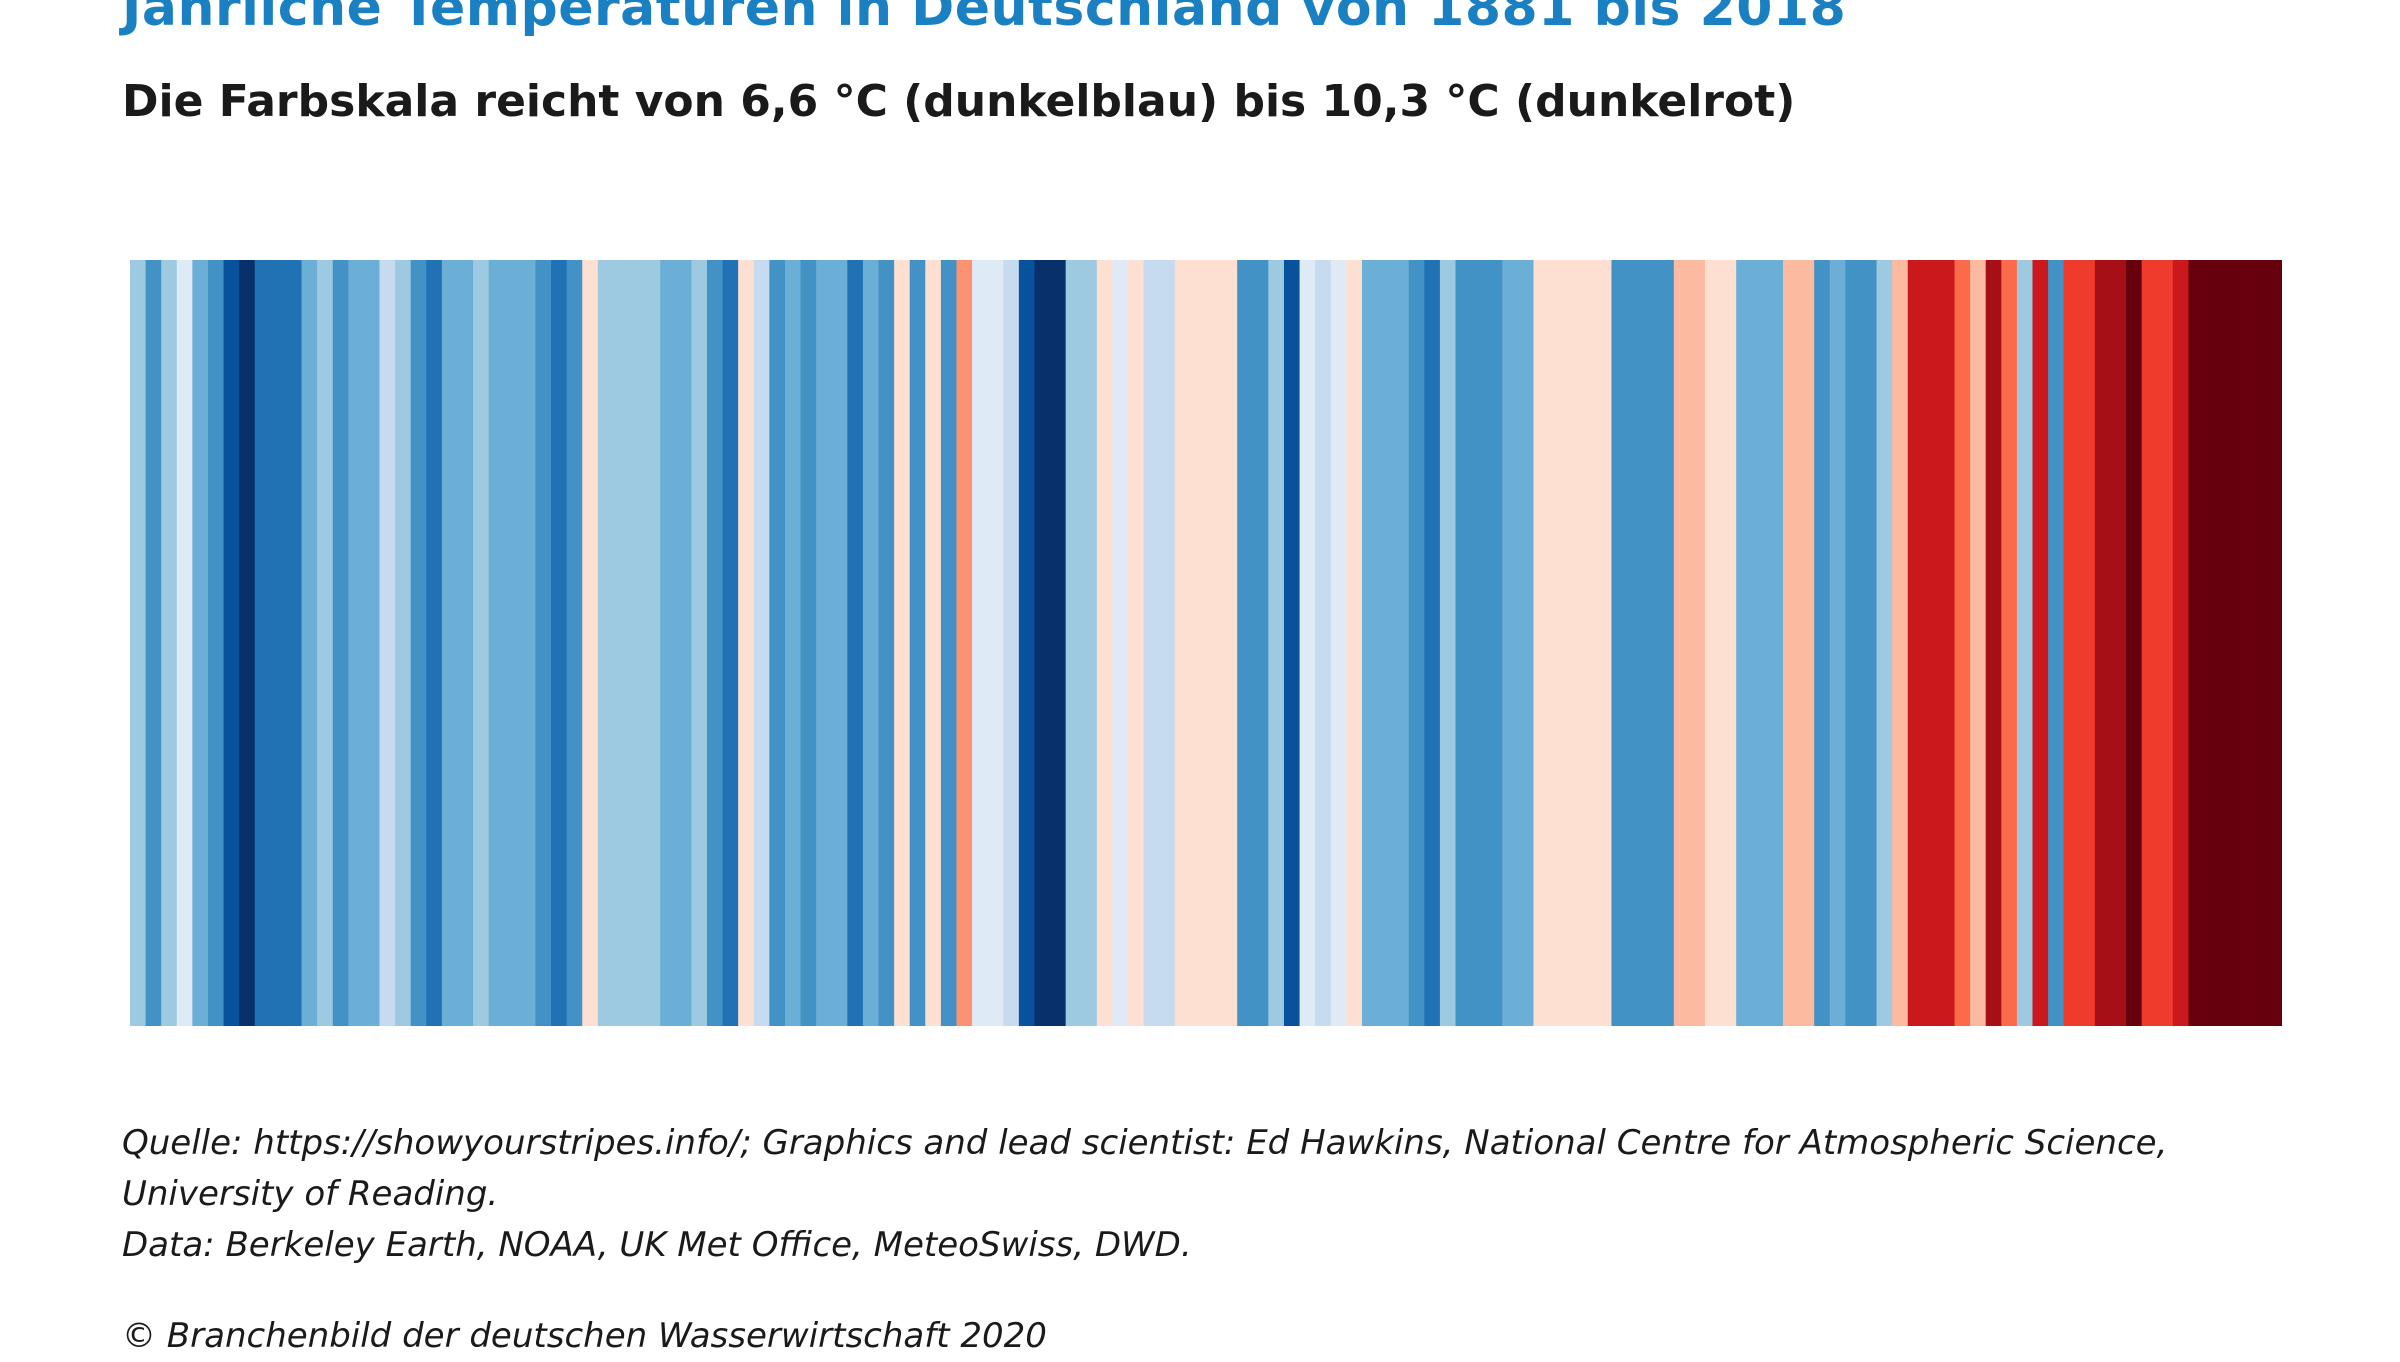  Describe the element at coordinates (465, 643) in the screenshot. I see `stripe-1902` at that location.